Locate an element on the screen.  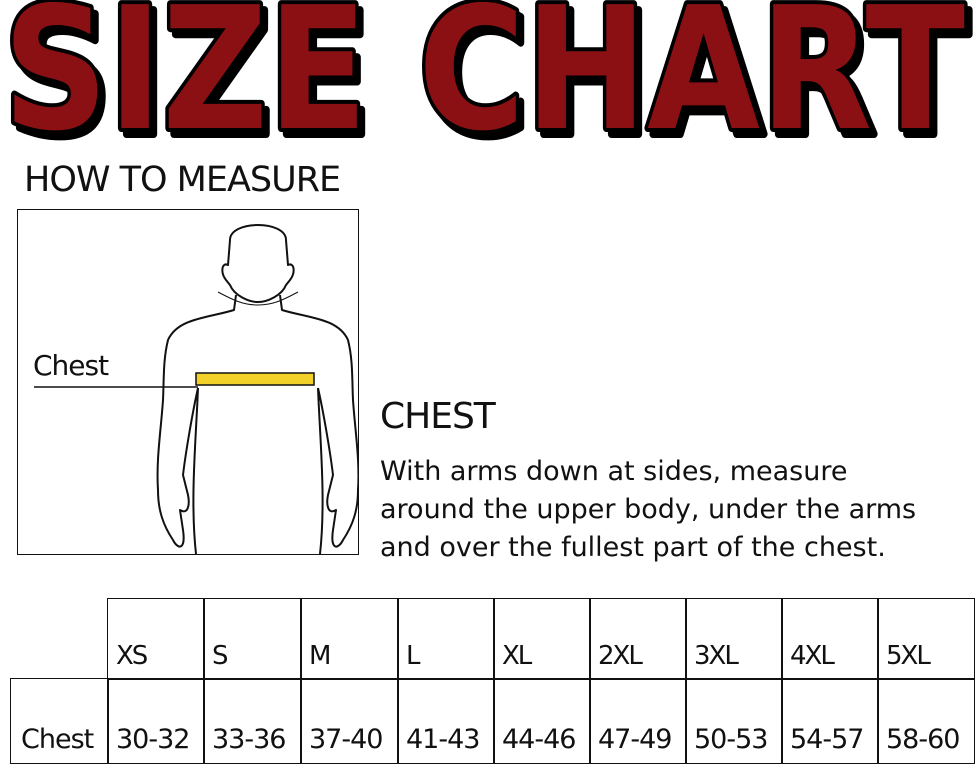
size-header-cell-text: 3XL is located at coordinates (716, 655).